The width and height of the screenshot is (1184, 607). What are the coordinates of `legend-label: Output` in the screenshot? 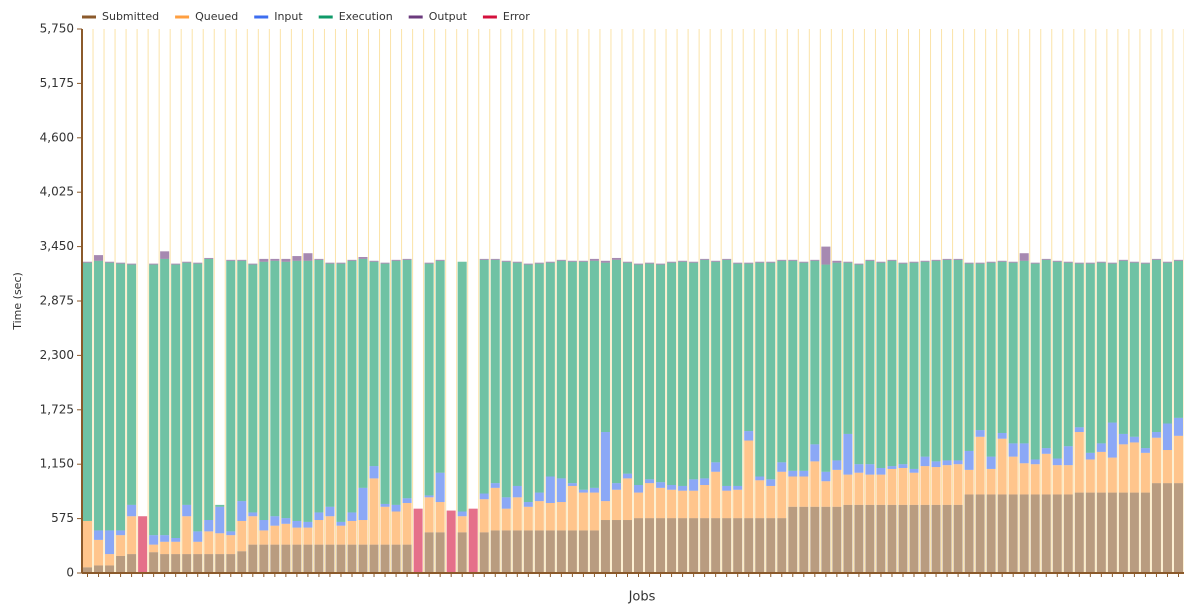 It's located at (448, 16).